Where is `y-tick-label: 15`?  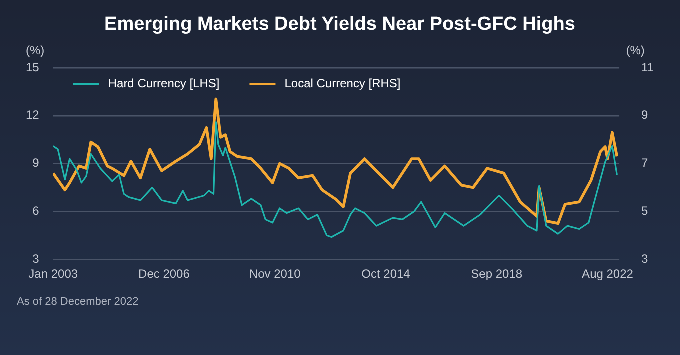 y-tick-label: 15 is located at coordinates (33, 67).